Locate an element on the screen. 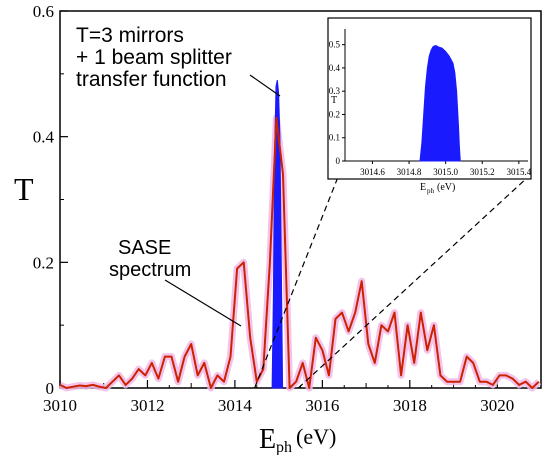  x-axis-label-unit: (eV) is located at coordinates (316, 436).